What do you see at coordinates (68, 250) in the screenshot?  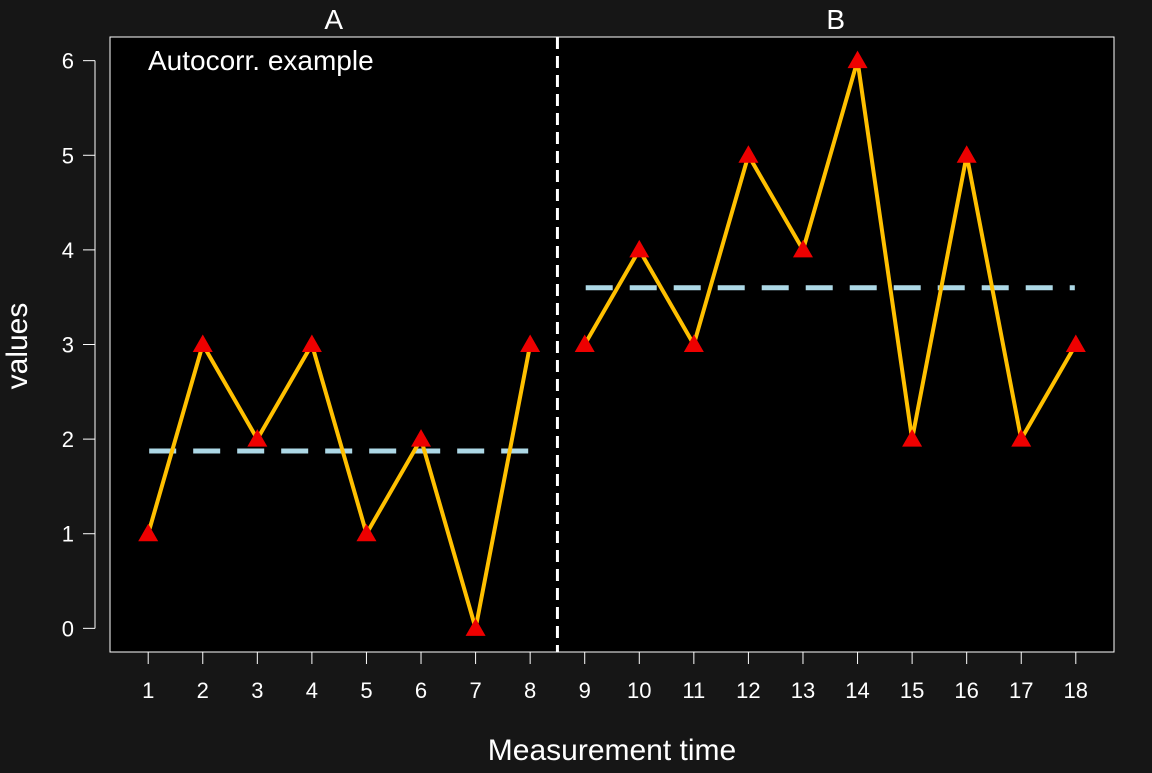 I see `y-tick-label: 4` at bounding box center [68, 250].